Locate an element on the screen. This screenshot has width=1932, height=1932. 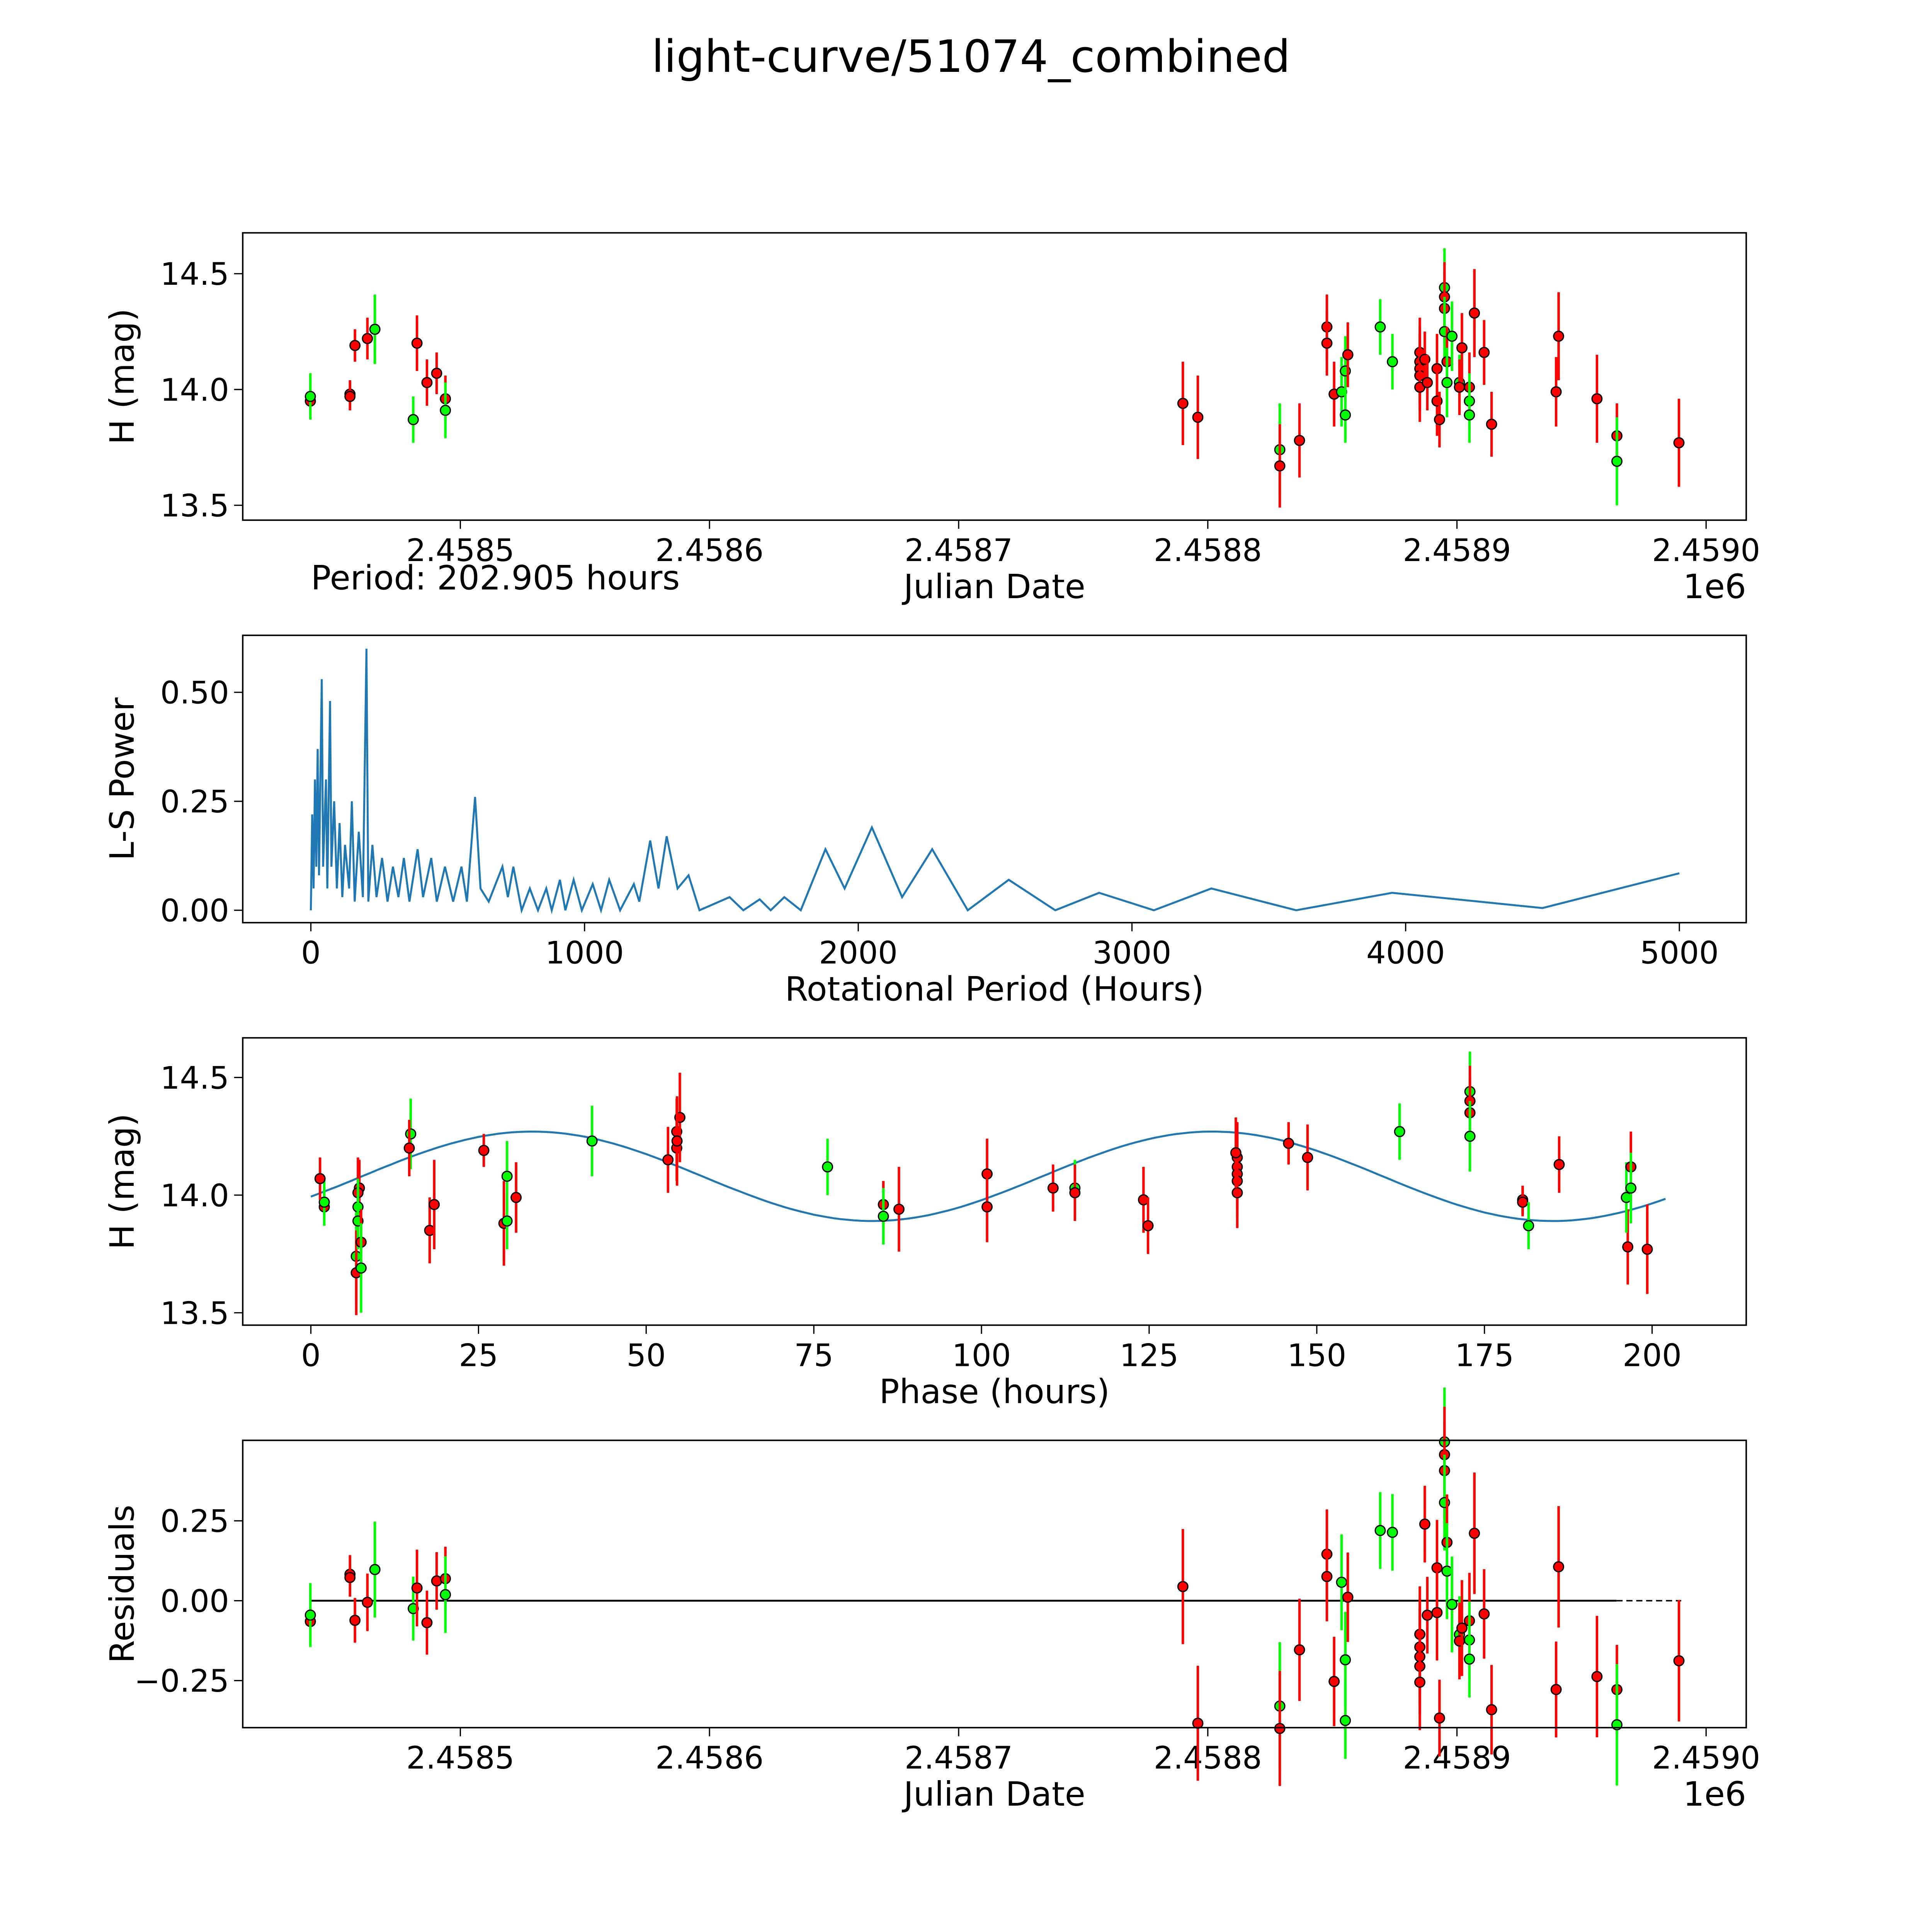
x-tick-label: 2.4588 is located at coordinates (1208, 550).